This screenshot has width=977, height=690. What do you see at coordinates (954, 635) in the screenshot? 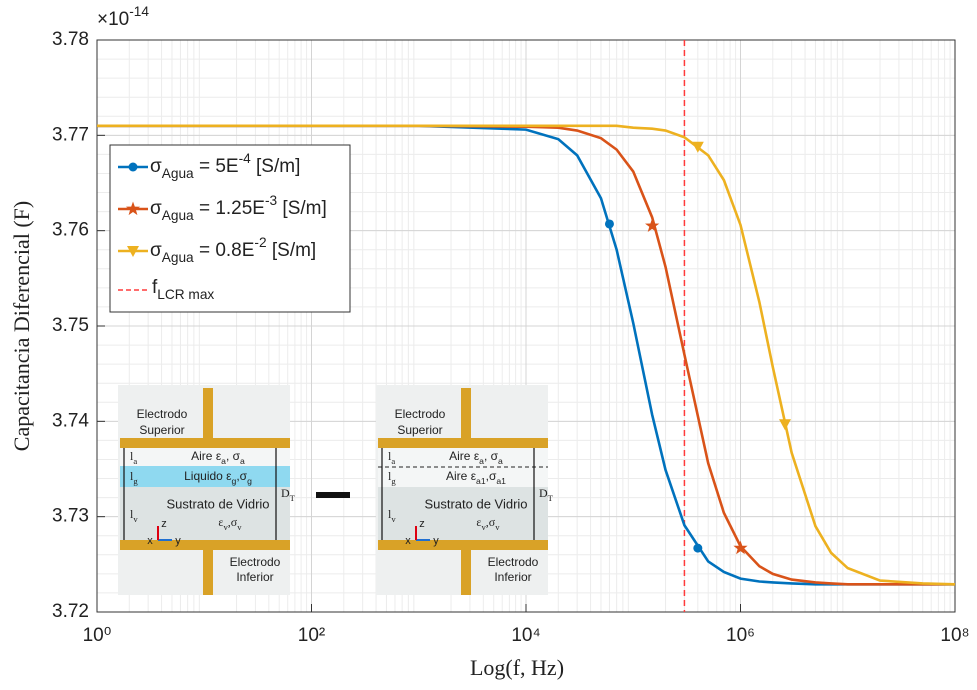
I see `x-tick-label: 10⁸` at bounding box center [954, 635].